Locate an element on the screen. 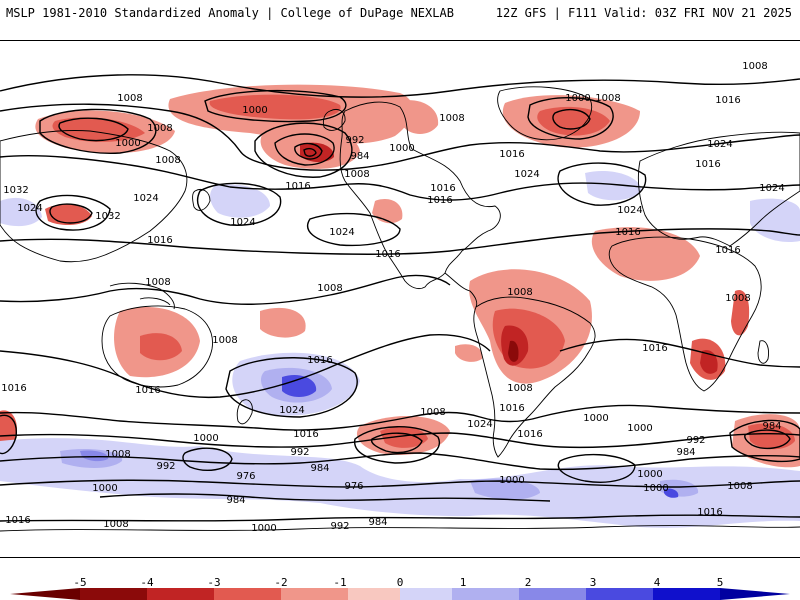 The image size is (800, 600). anomaly-australia-core is located at coordinates (161, 347).